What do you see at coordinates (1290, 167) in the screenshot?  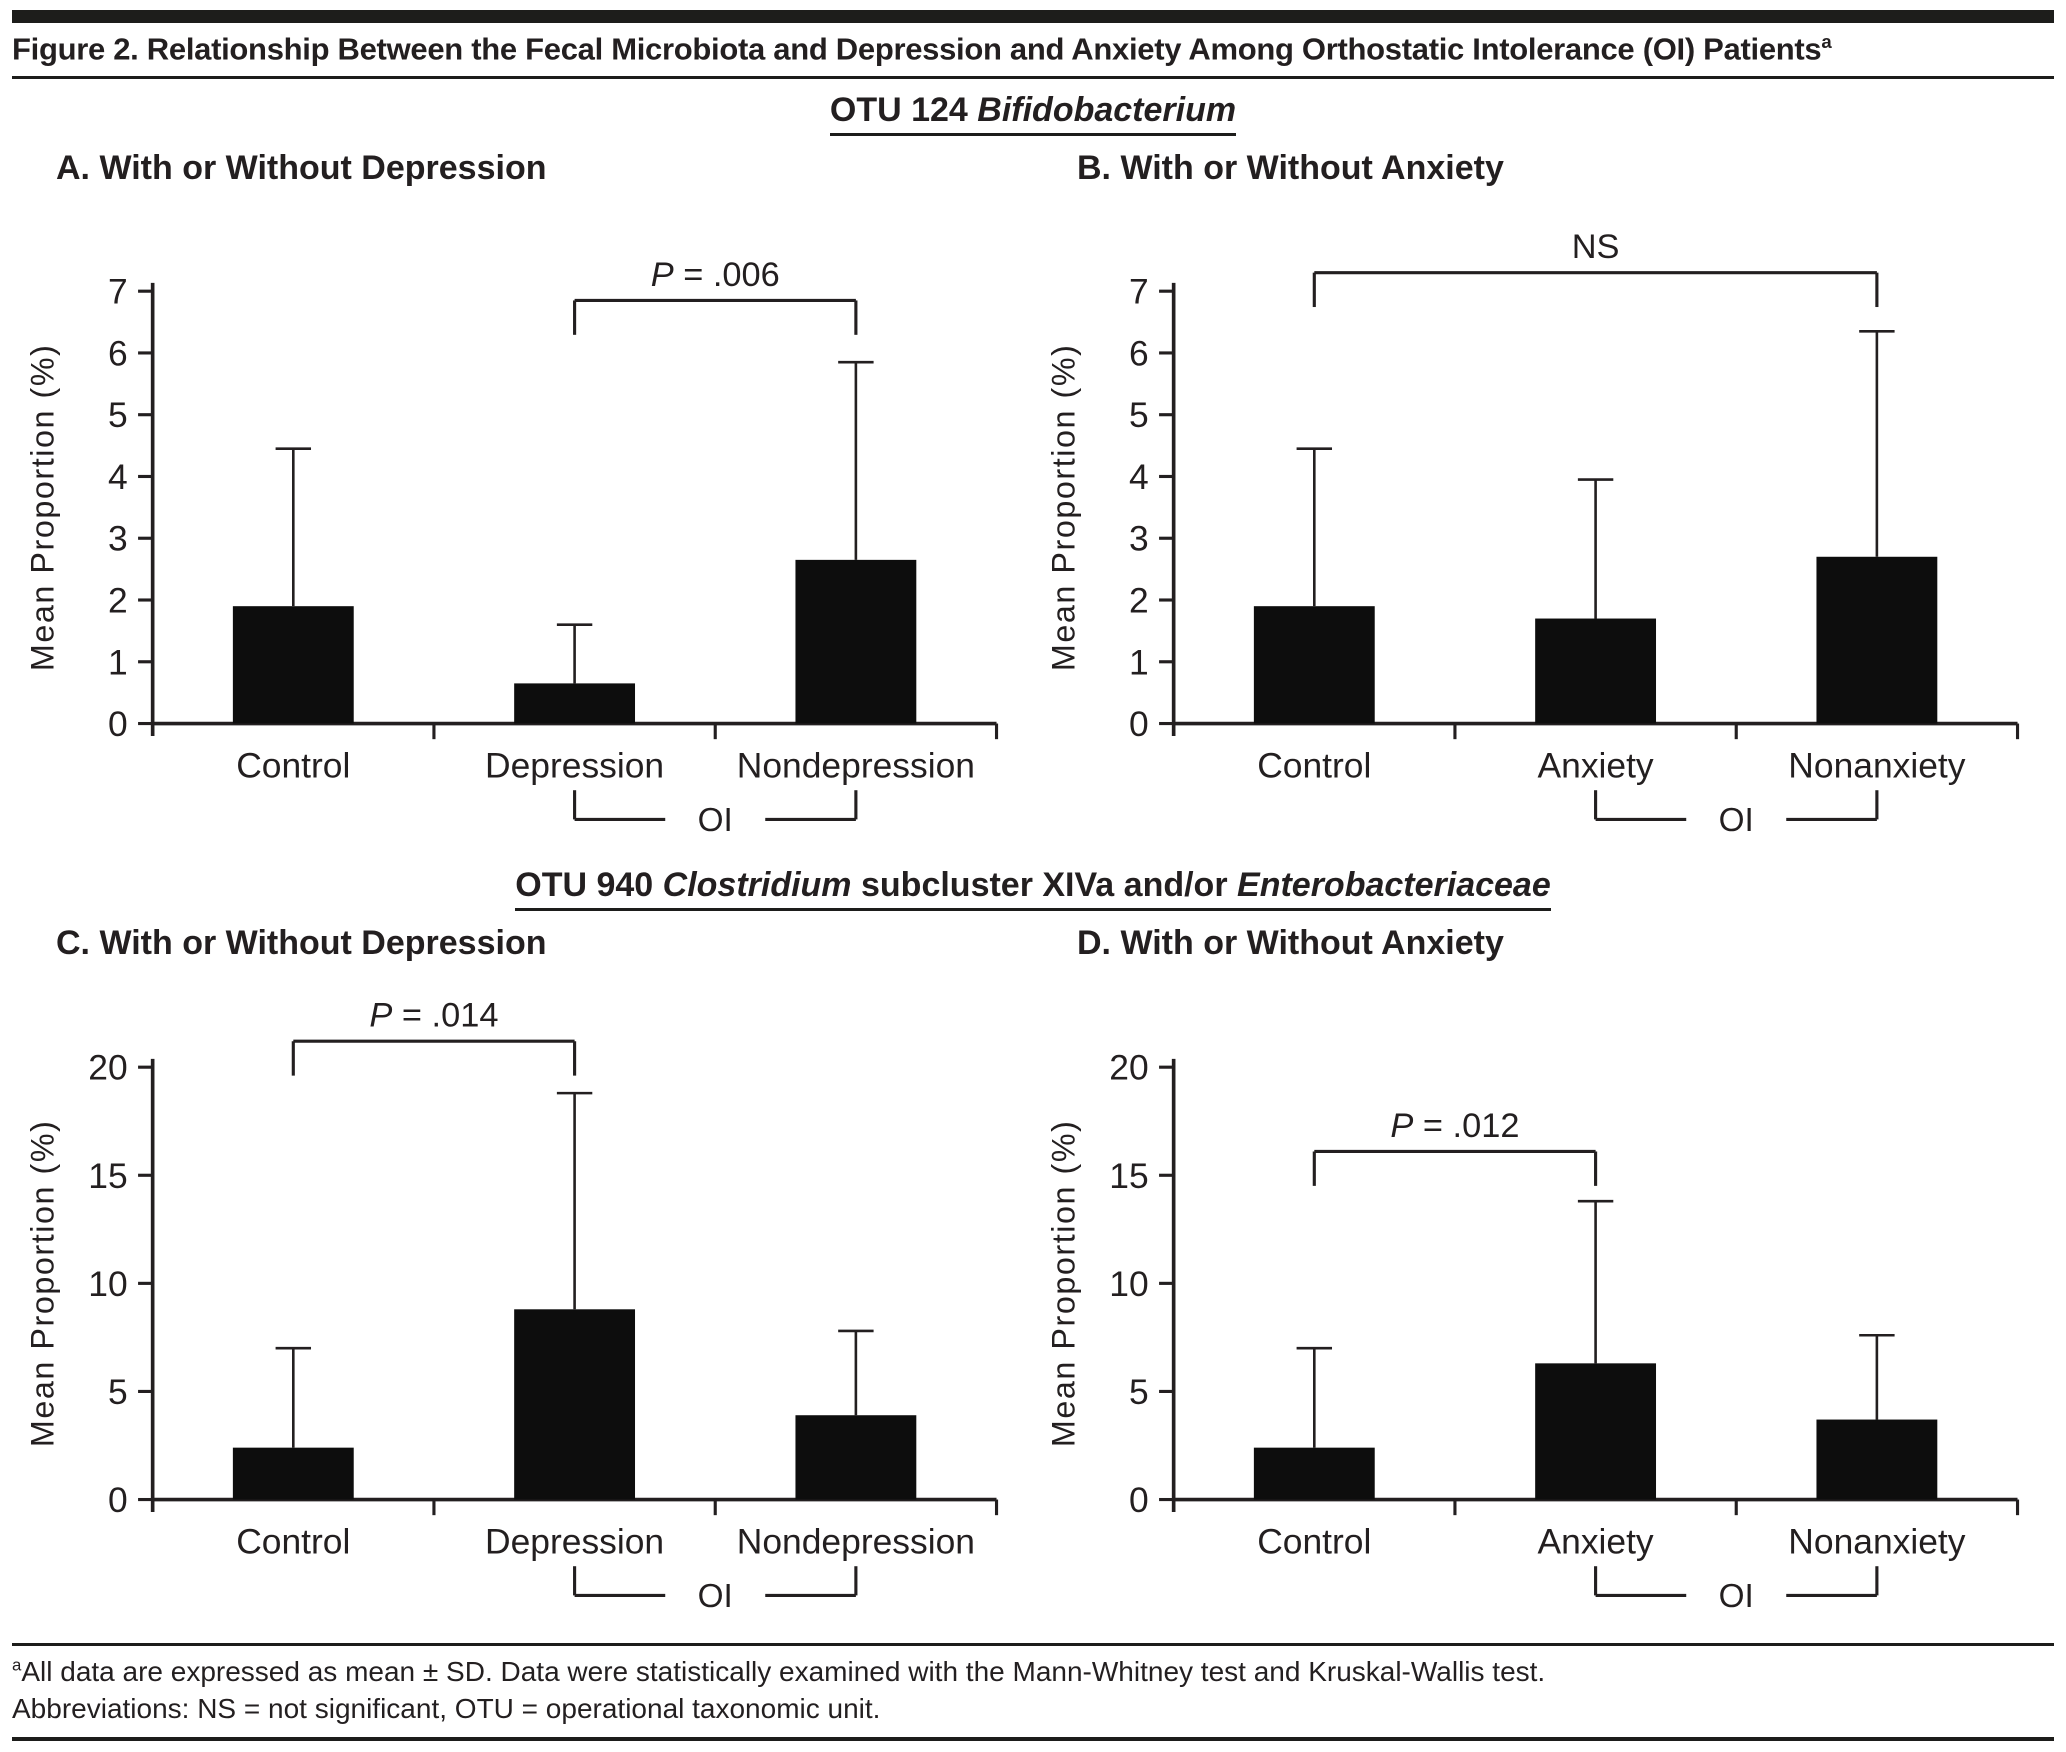 I see `panel-b-title: B. With or Without Anxiety` at bounding box center [1290, 167].